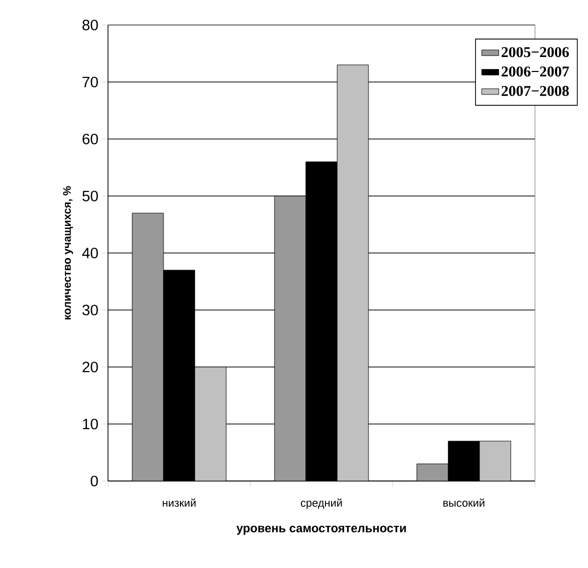 The width and height of the screenshot is (588, 568). I want to click on x-tick-label: низкий, so click(179, 502).